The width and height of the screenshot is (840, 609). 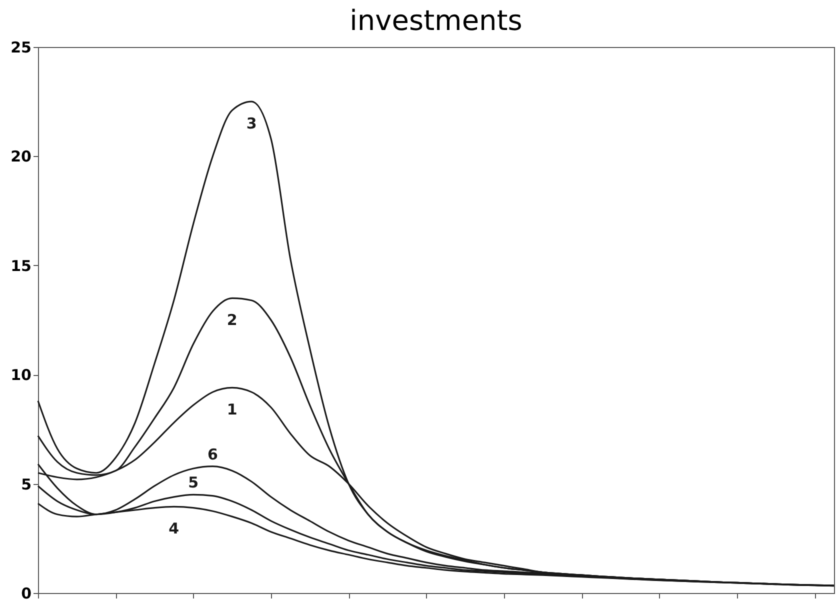 What do you see at coordinates (26, 593) in the screenshot?
I see `y-tick-label: 0` at bounding box center [26, 593].